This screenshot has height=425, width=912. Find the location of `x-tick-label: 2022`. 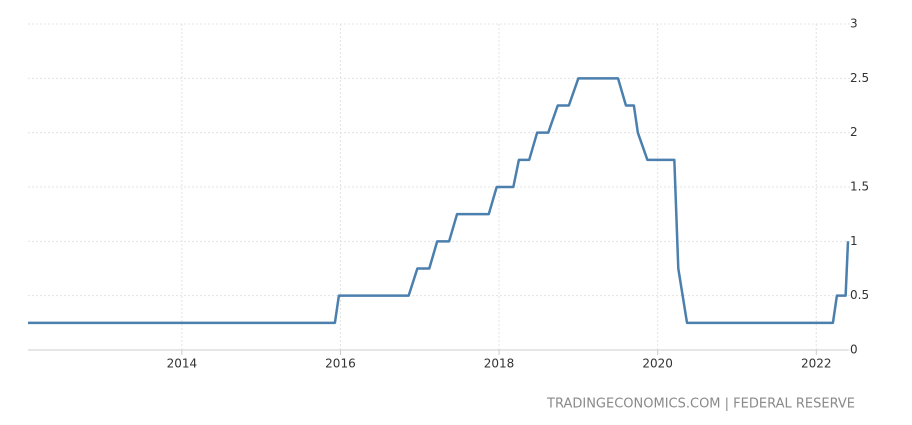

x-tick-label: 2022 is located at coordinates (816, 364).